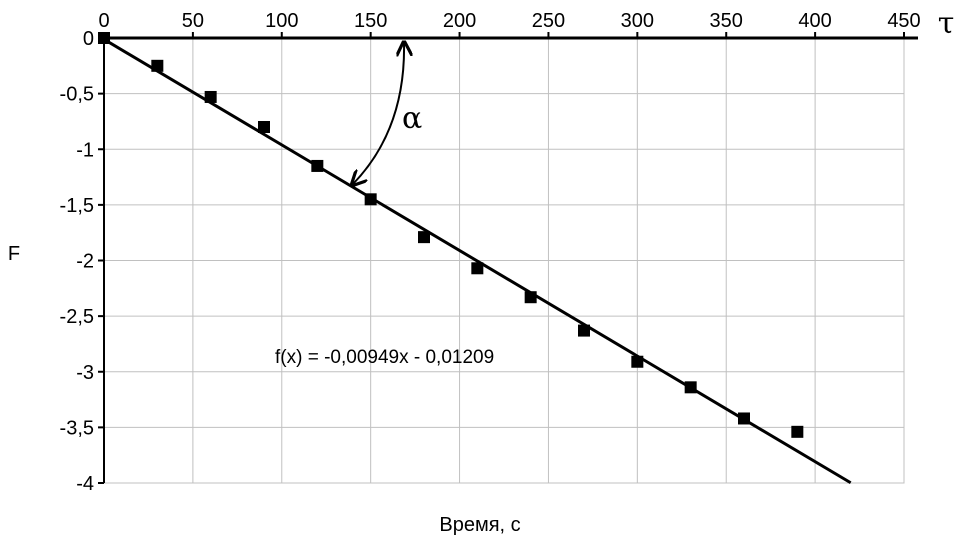  Describe the element at coordinates (193, 21) in the screenshot. I see `x-tick-label: 50` at that location.